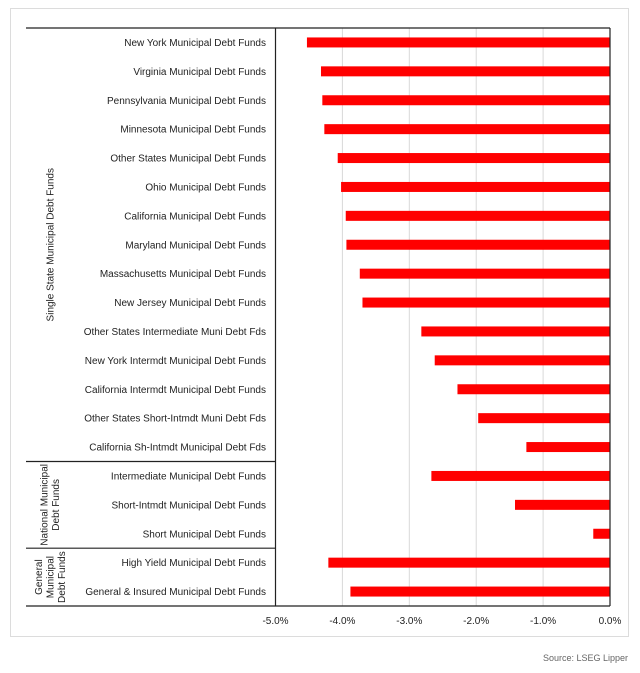 The width and height of the screenshot is (640, 673). I want to click on category-label: Short Municipal Debt Funds, so click(204, 534).